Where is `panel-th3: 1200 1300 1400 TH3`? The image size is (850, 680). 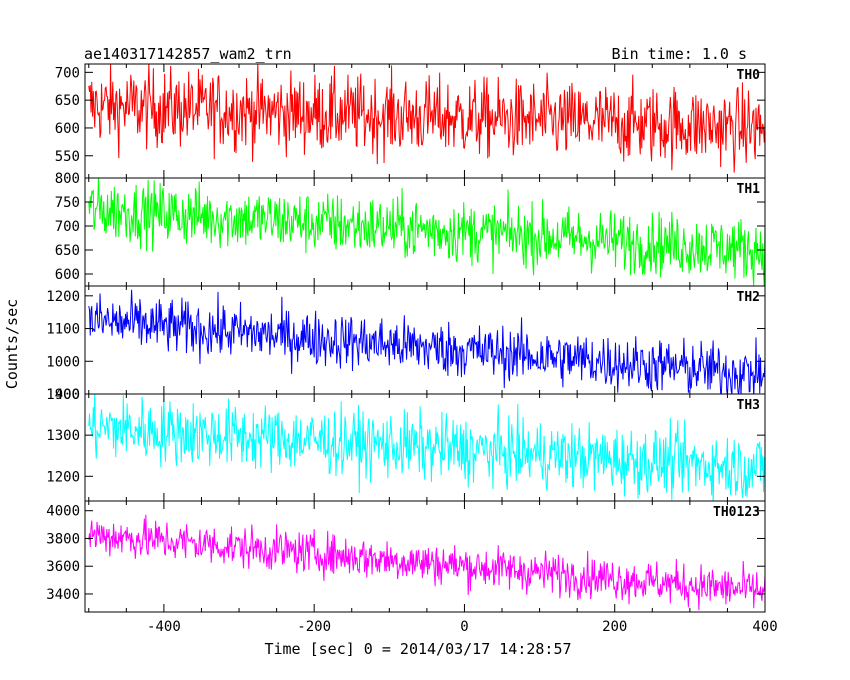
panel-th3: 1200 1300 1400 TH3 is located at coordinates (406, 444).